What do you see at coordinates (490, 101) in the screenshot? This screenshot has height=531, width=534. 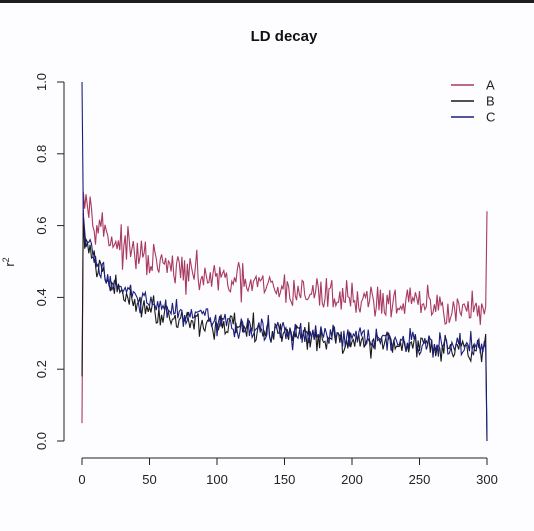 I see `legend-label-b: B` at bounding box center [490, 101].